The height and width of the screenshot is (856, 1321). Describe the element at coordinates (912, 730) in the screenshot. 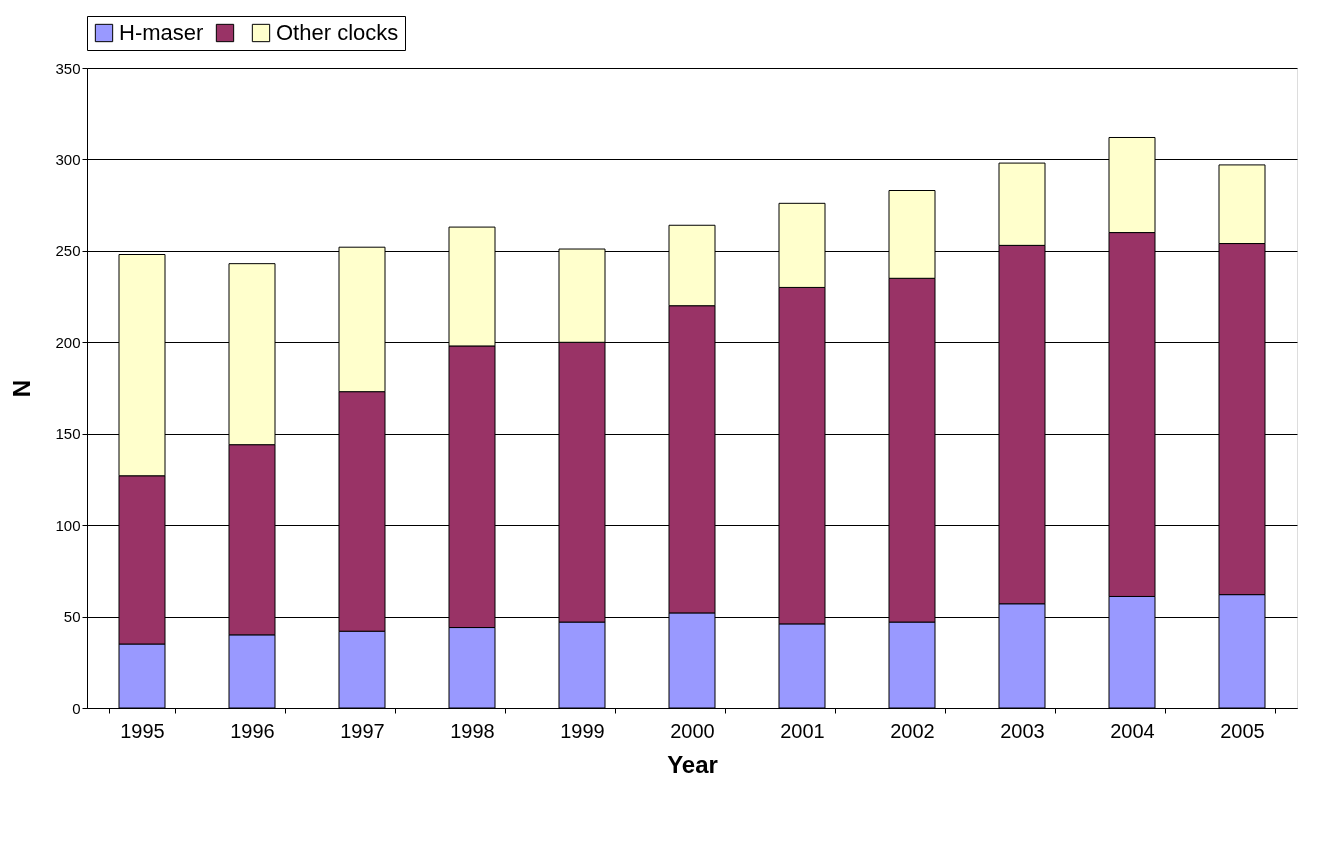

I see `x-tick-label: 2002` at that location.